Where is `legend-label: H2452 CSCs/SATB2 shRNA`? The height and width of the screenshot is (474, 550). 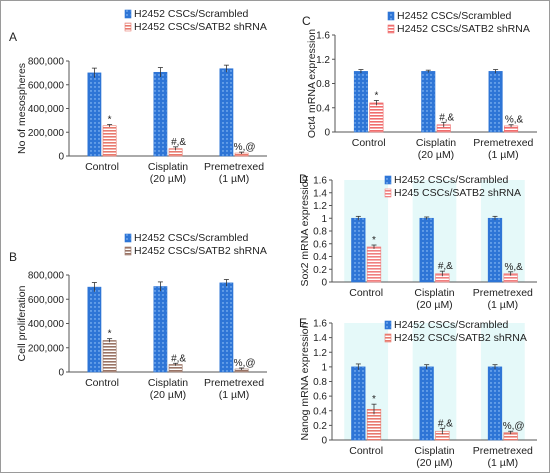 legend-label: H2452 CSCs/SATB2 shRNA is located at coordinates (200, 251).